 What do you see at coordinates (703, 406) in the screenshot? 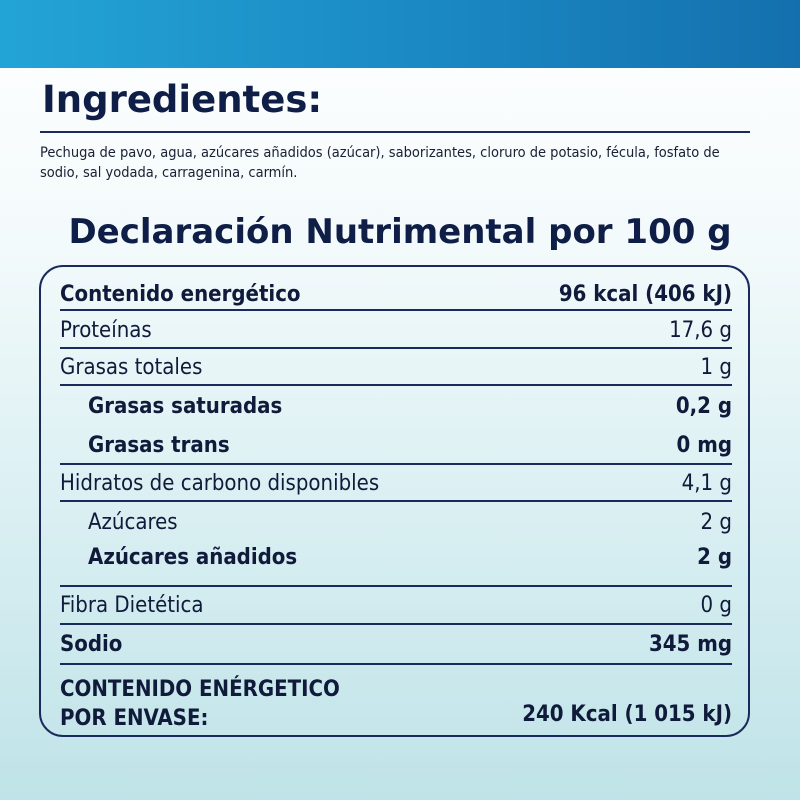
I see `row-value: 0,2 g` at bounding box center [703, 406].